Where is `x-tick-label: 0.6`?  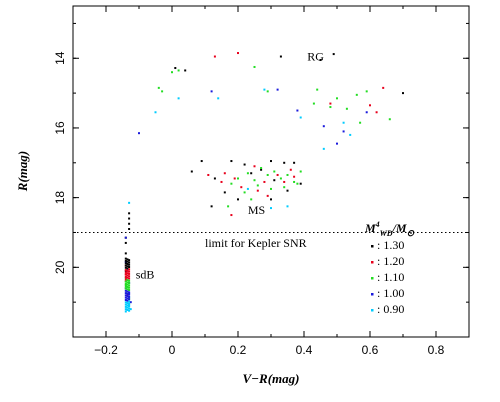 x-tick-label: 0.6 is located at coordinates (370, 350).